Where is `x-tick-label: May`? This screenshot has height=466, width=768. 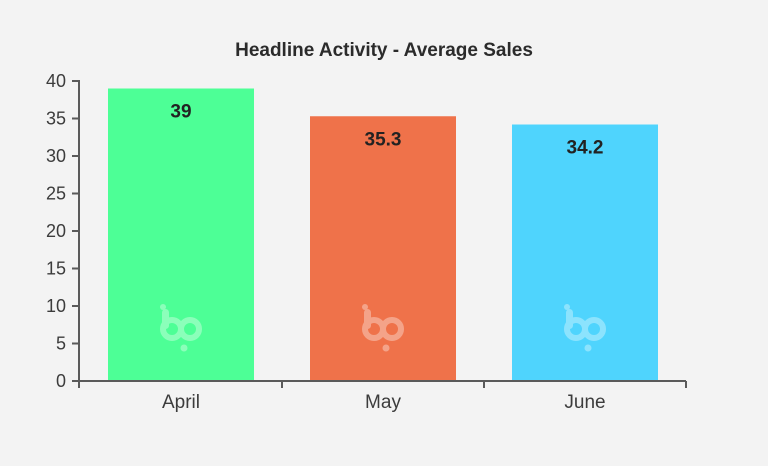 x-tick-label: May is located at coordinates (383, 402).